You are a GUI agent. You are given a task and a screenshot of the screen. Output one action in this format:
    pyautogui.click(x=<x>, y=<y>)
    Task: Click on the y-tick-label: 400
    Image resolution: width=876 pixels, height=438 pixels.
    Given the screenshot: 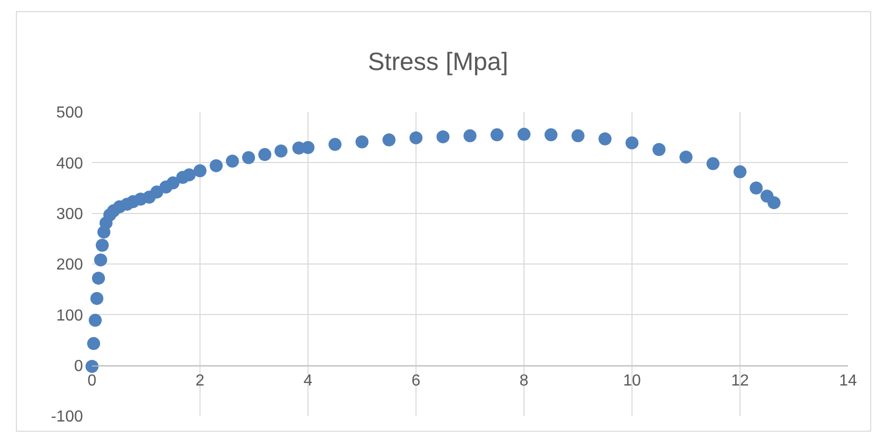 What is the action you would take?
    pyautogui.click(x=70, y=163)
    